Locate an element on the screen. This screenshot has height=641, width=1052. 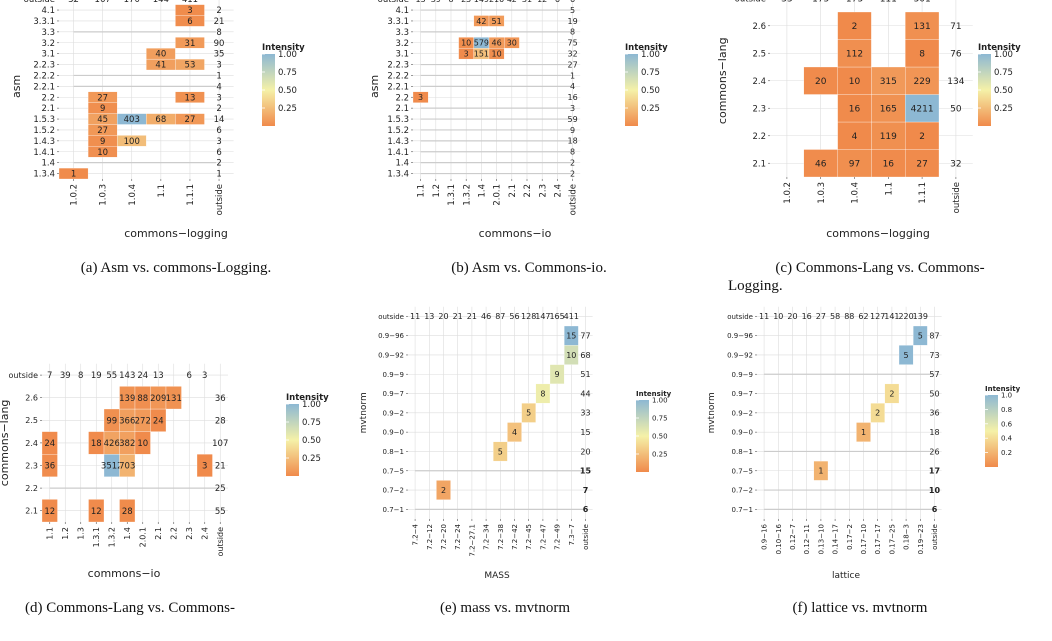
y-tick-label: 2.6 is located at coordinates (759, 27).